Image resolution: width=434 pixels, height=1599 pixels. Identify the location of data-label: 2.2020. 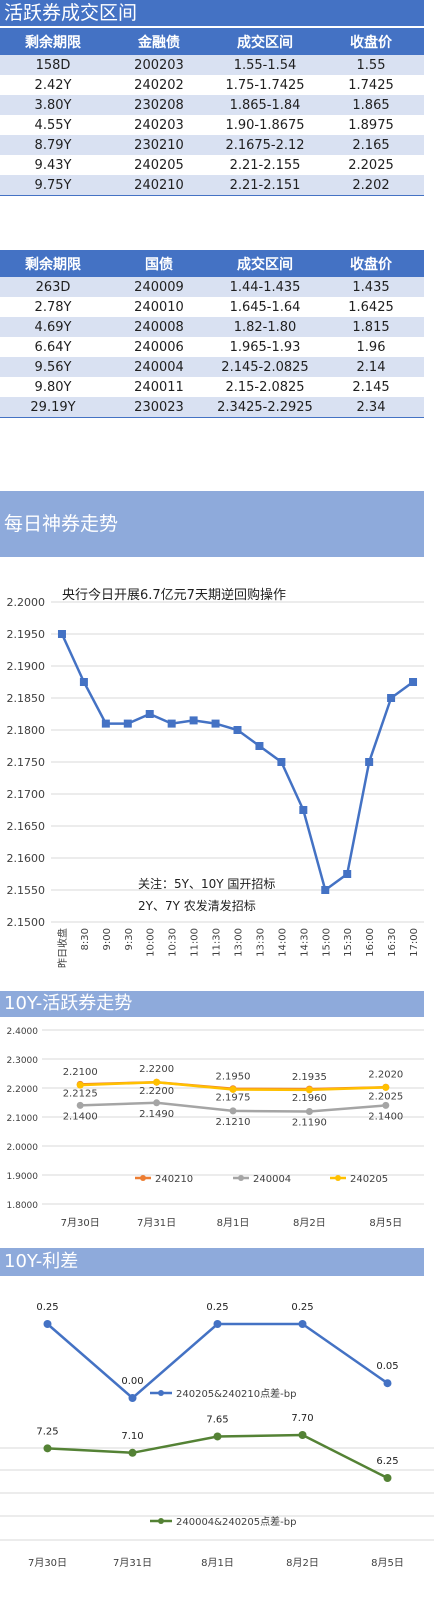
(385, 1074).